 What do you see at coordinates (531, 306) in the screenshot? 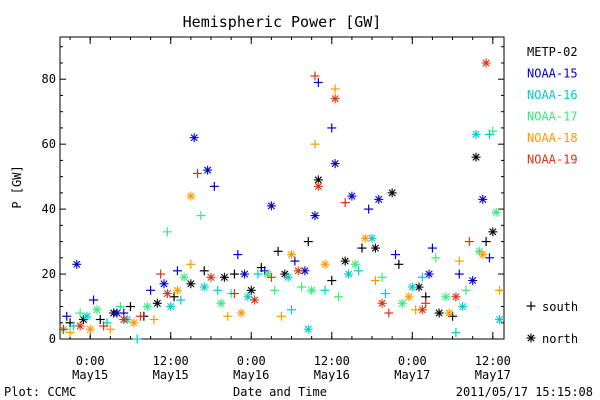
I see `legend-south-marker` at bounding box center [531, 306].